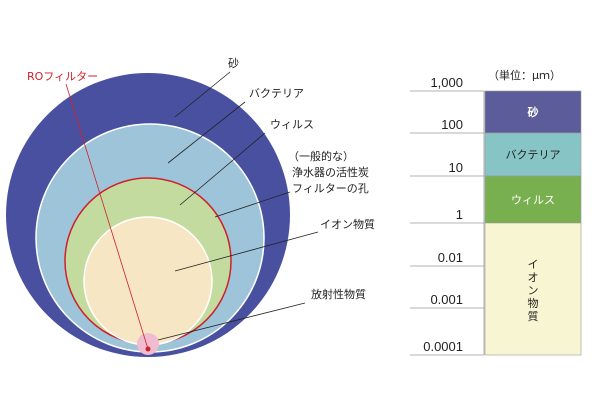 This screenshot has height=400, width=600. I want to click on scale-tick-label: 0.0001, so click(443, 346).